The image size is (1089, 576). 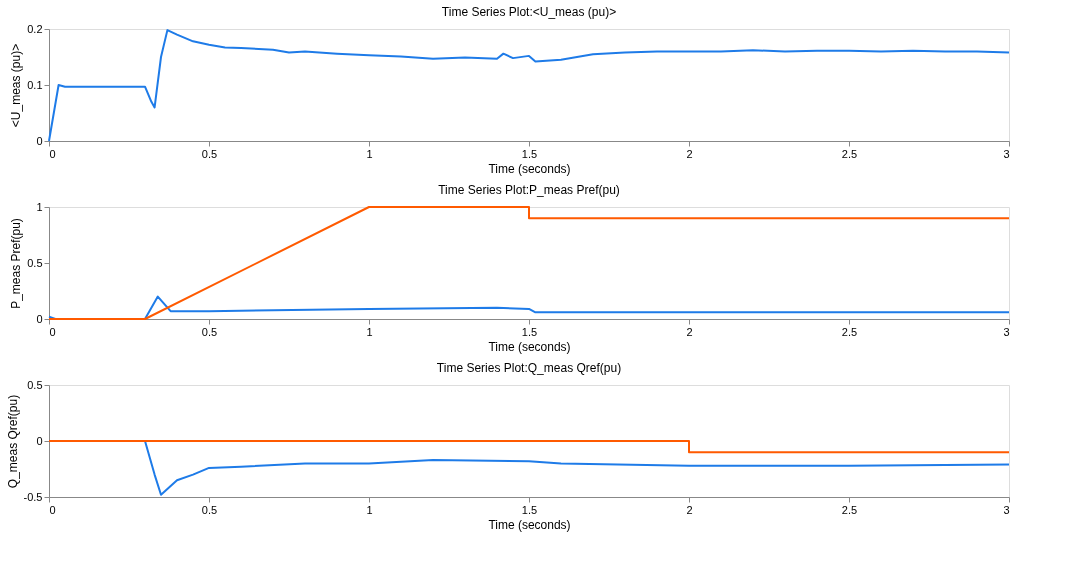 What do you see at coordinates (35, 28) in the screenshot?
I see `y-tick-label: 0.2` at bounding box center [35, 28].